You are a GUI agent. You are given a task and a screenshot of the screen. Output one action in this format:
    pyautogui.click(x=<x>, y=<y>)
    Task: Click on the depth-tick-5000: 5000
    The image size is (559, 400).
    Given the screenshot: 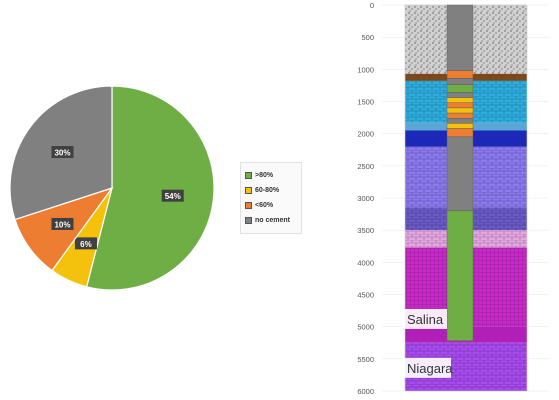 What is the action you would take?
    pyautogui.click(x=365, y=327)
    